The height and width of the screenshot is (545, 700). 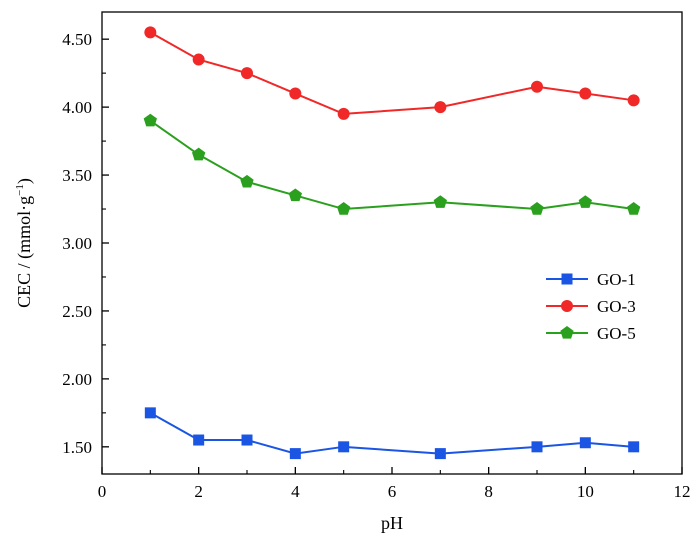 I want to click on y-tick-label: 3.50, so click(x=77, y=175).